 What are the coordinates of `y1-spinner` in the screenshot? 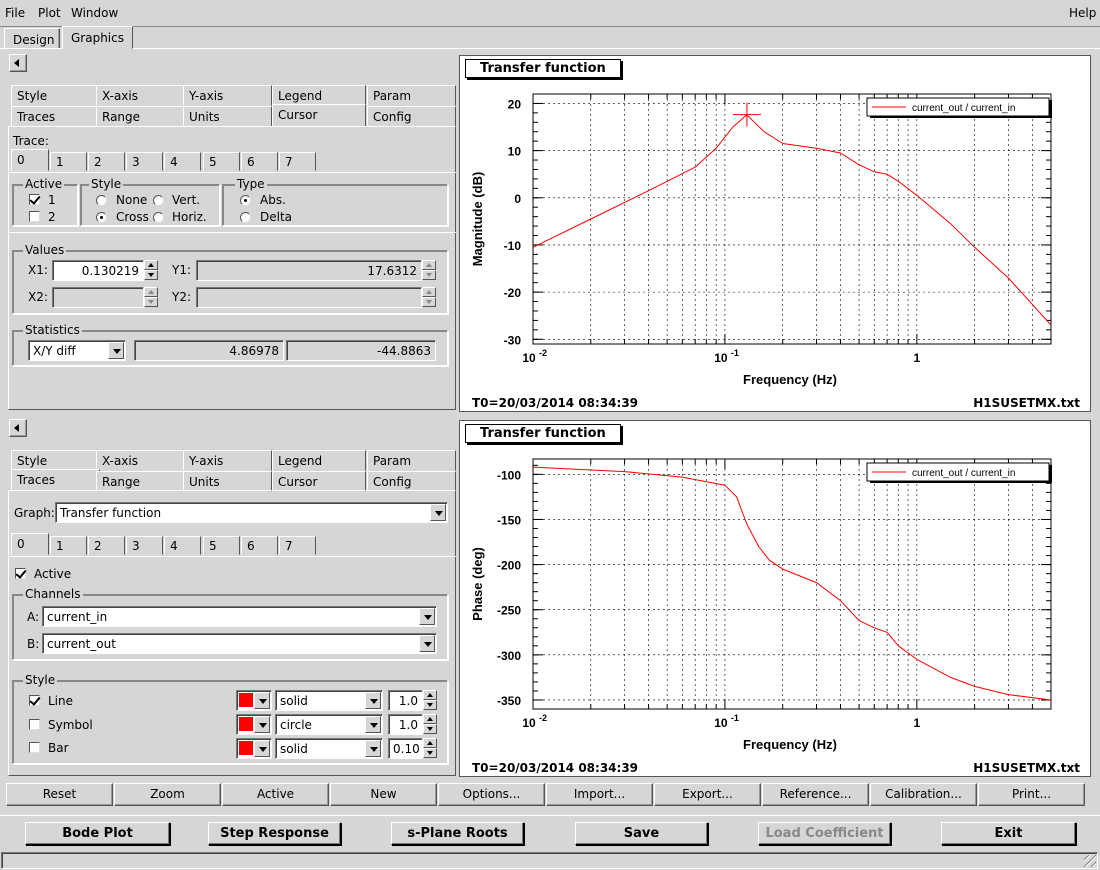 It's located at (429, 270).